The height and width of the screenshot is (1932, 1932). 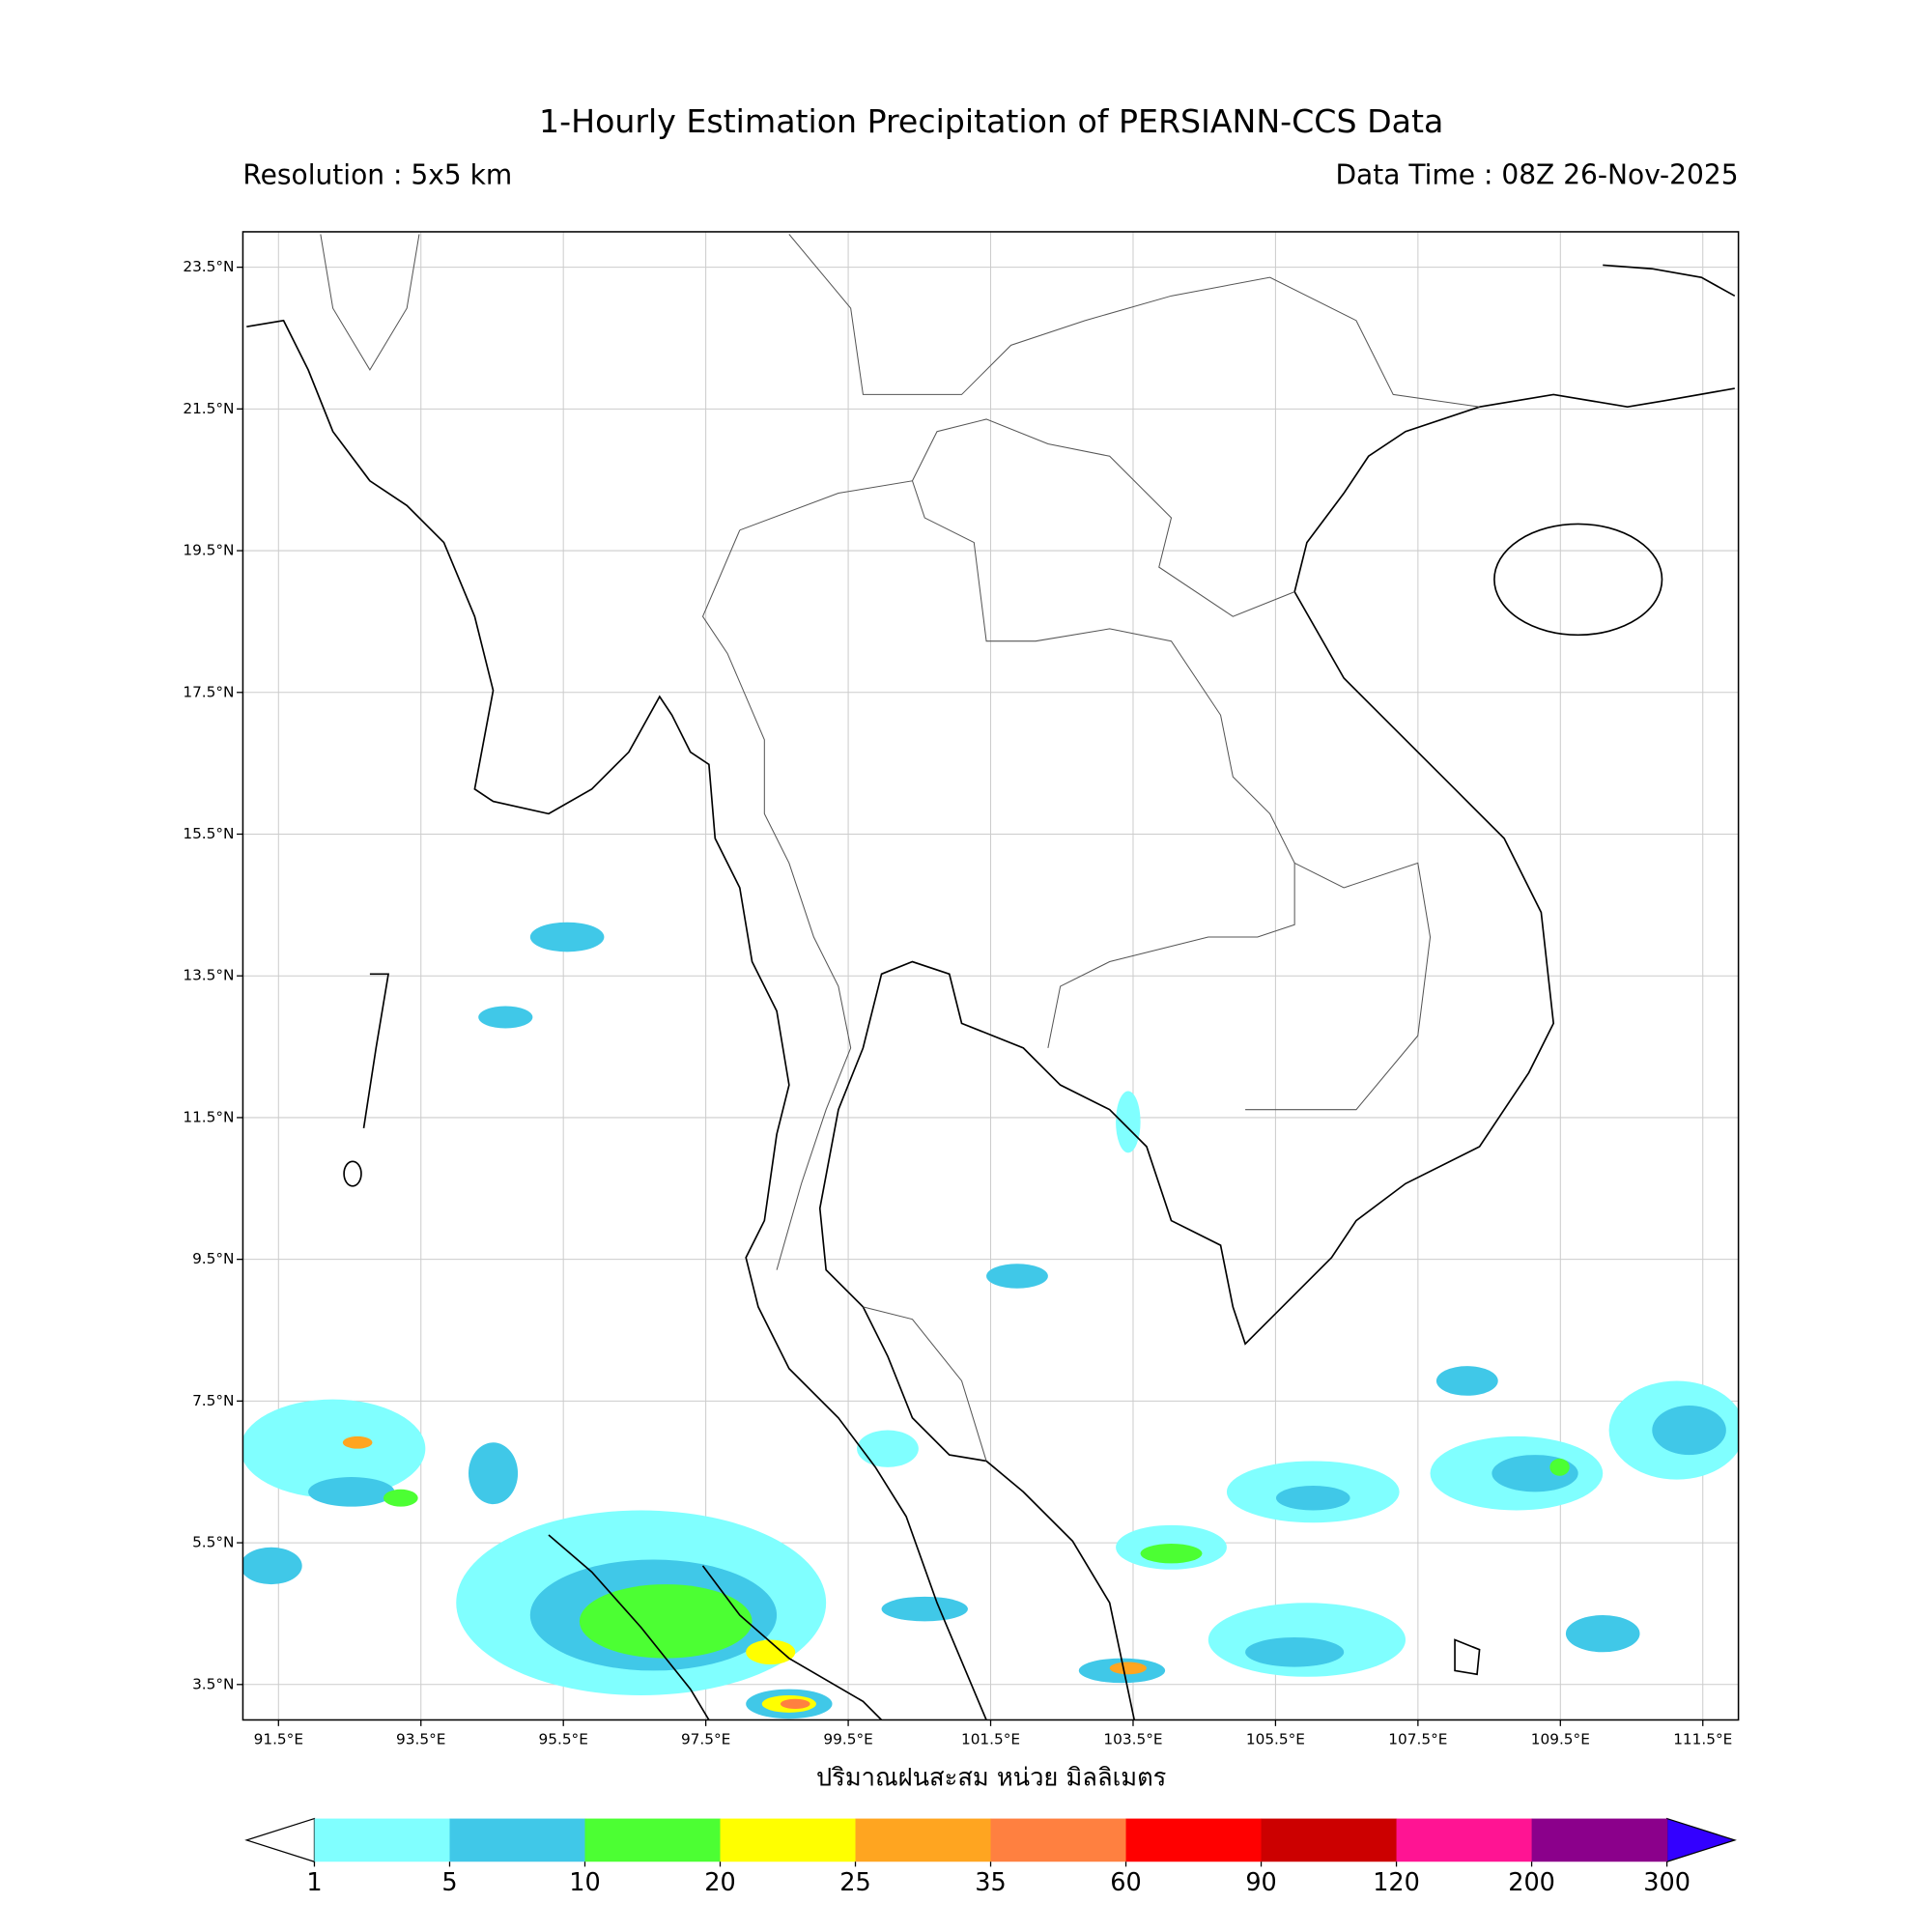 What do you see at coordinates (854, 1882) in the screenshot?
I see `colorbar-tick-label: 25` at bounding box center [854, 1882].